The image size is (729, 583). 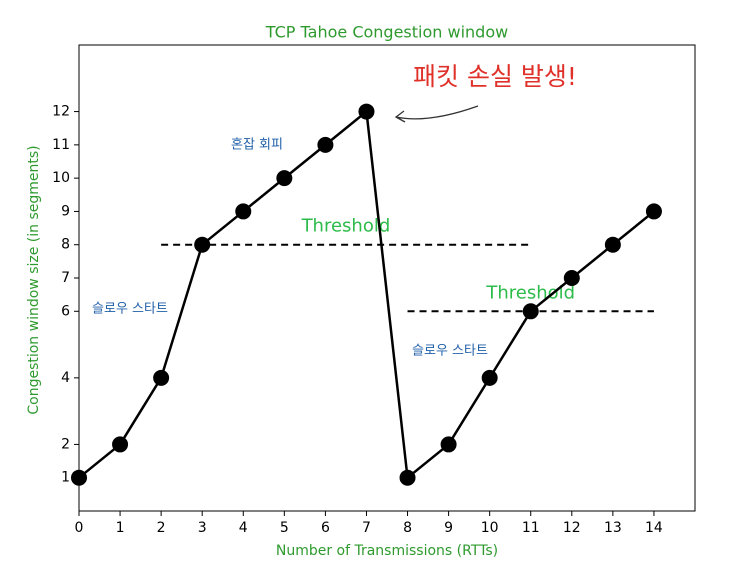 What do you see at coordinates (613, 528) in the screenshot?
I see `x-tick-label: 13` at bounding box center [613, 528].